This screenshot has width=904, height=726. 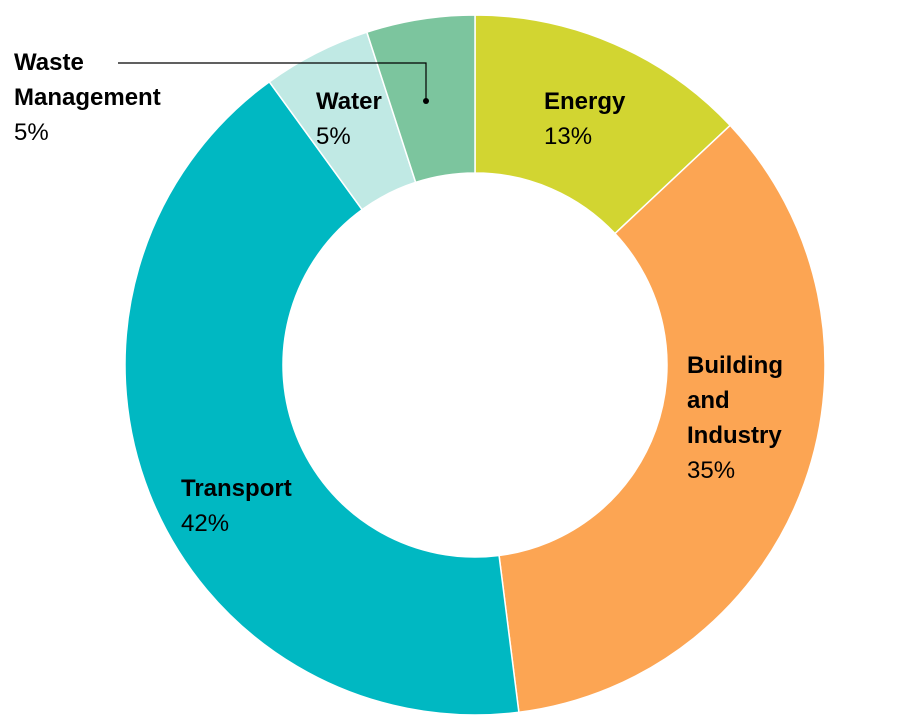 I want to click on label-building-and-industry-value: 35%, so click(x=711, y=470).